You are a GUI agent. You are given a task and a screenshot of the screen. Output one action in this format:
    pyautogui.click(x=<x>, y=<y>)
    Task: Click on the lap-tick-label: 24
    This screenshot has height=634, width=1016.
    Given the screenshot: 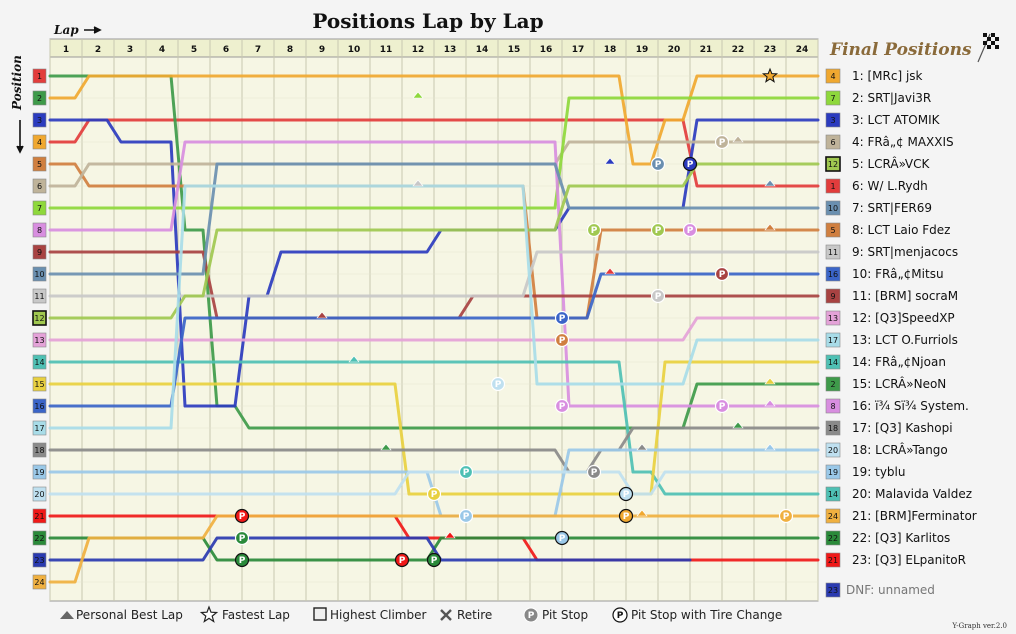 What is the action you would take?
    pyautogui.click(x=802, y=50)
    